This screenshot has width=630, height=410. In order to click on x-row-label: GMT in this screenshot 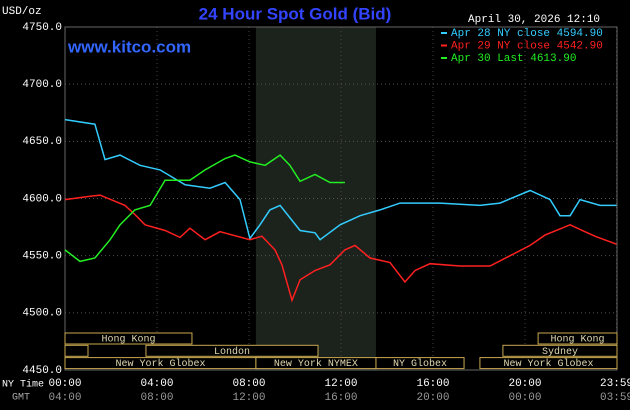, I will do `click(21, 398)`.